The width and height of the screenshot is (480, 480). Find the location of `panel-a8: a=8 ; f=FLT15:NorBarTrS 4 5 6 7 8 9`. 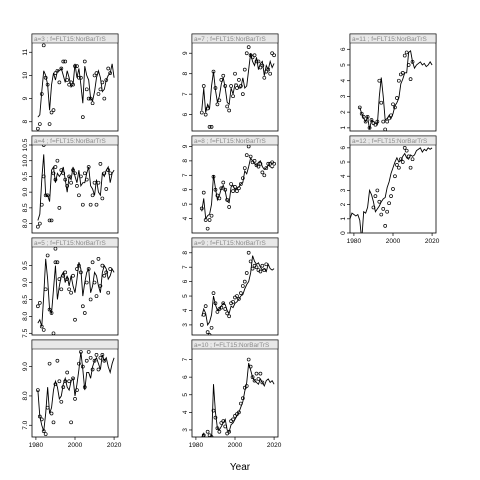

panel-a8: a=8 ; f=FLT15:NorBarTrS 4 5 6 7 8 9 is located at coordinates (230, 184).